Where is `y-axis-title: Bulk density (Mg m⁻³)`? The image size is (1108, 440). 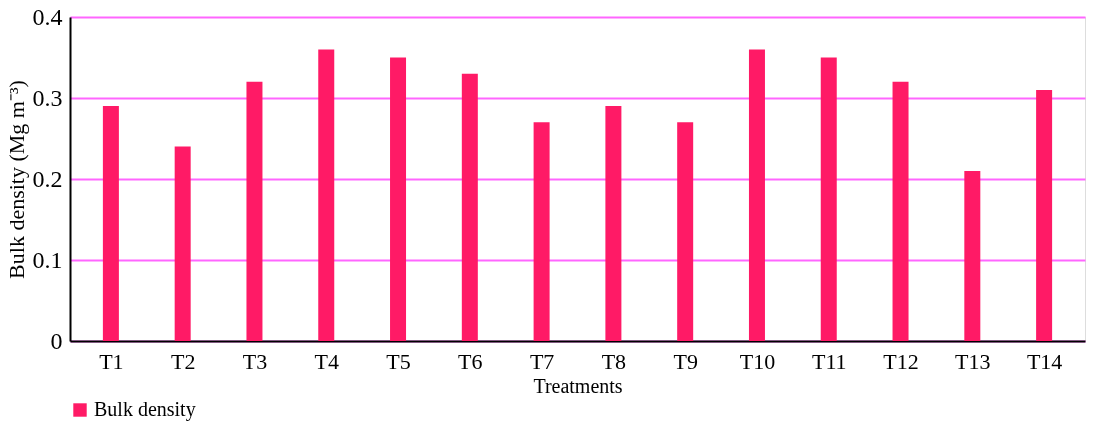 y-axis-title: Bulk density (Mg m⁻³) is located at coordinates (16, 179).